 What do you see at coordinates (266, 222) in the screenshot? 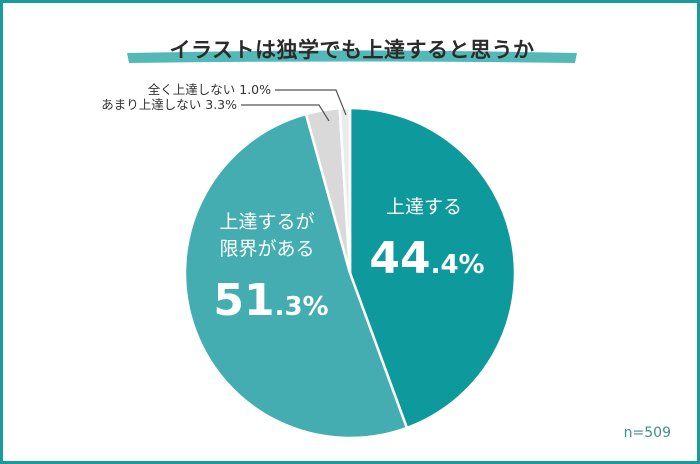
I see `slice-label-limit-line1: 上達するが` at bounding box center [266, 222].